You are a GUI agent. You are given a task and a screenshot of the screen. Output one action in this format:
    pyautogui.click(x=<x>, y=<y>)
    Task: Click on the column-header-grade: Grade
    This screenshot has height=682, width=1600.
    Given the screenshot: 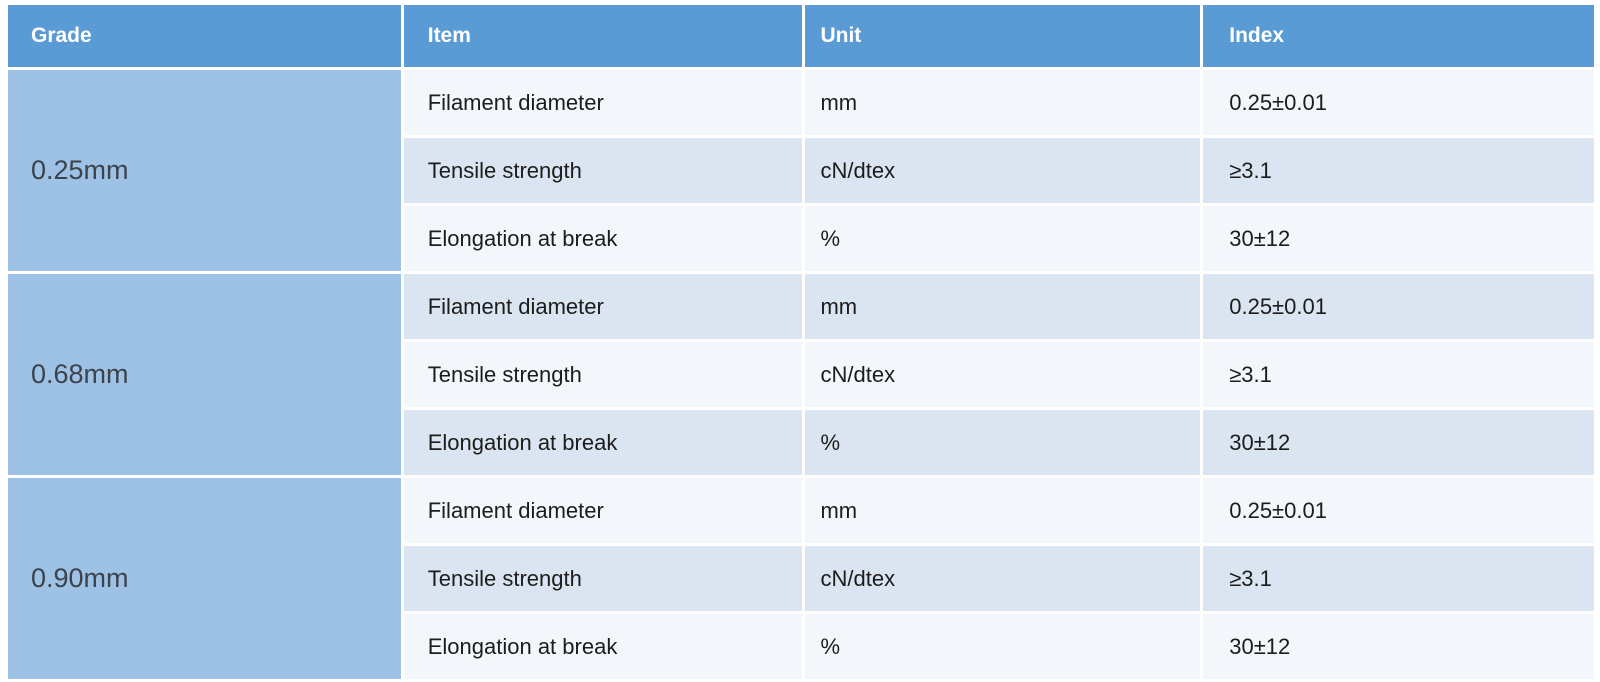 What is the action you would take?
    pyautogui.click(x=204, y=36)
    